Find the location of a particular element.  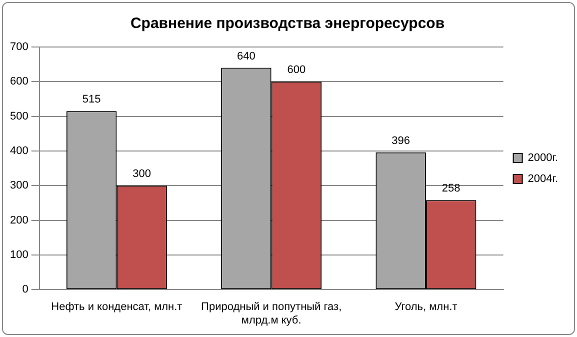

x-tick-label: Уголь, млн.т is located at coordinates (426, 307).